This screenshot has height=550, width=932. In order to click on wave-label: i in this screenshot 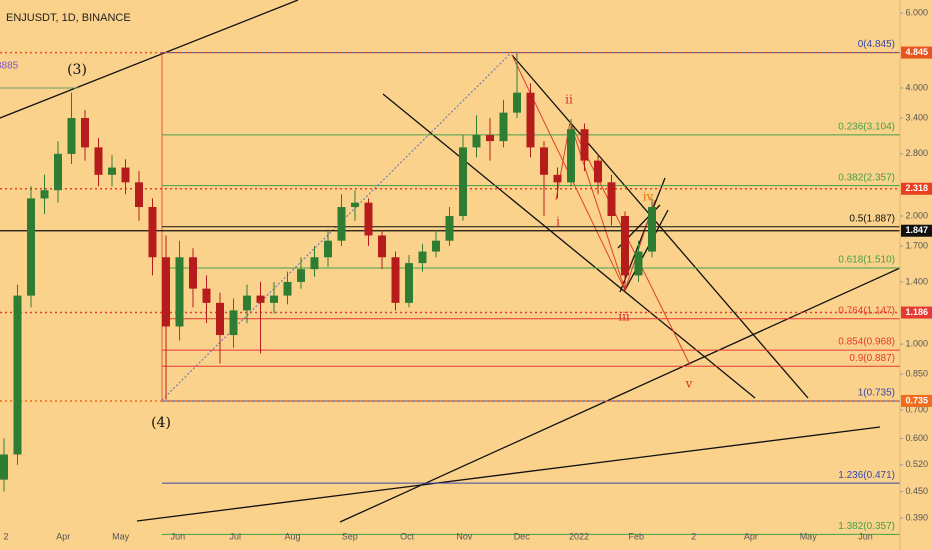, I will do `click(558, 222)`.